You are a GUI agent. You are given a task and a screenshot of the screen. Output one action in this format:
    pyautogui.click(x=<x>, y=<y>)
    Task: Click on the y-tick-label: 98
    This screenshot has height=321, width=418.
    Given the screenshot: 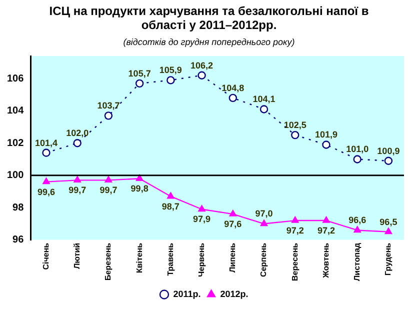 What is the action you would take?
    pyautogui.click(x=18, y=208)
    